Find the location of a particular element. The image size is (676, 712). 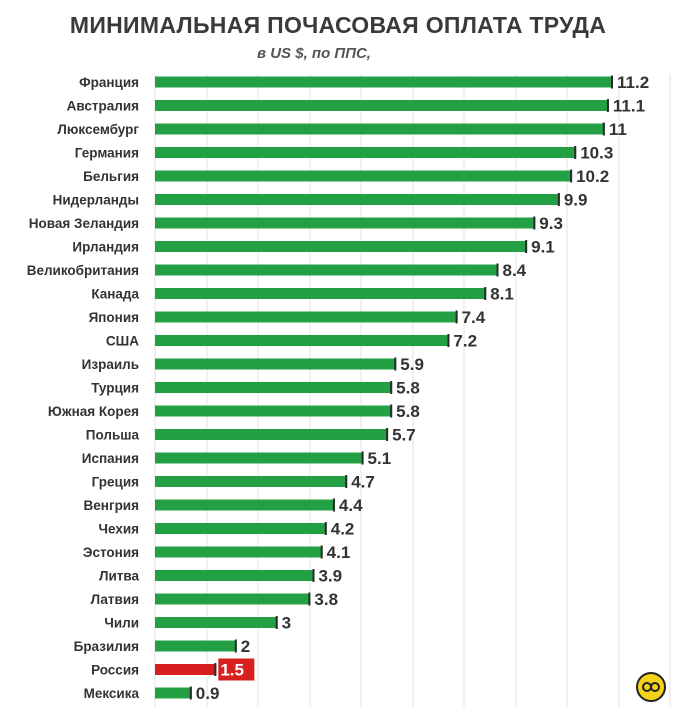

category-label: Россия is located at coordinates (115, 670).